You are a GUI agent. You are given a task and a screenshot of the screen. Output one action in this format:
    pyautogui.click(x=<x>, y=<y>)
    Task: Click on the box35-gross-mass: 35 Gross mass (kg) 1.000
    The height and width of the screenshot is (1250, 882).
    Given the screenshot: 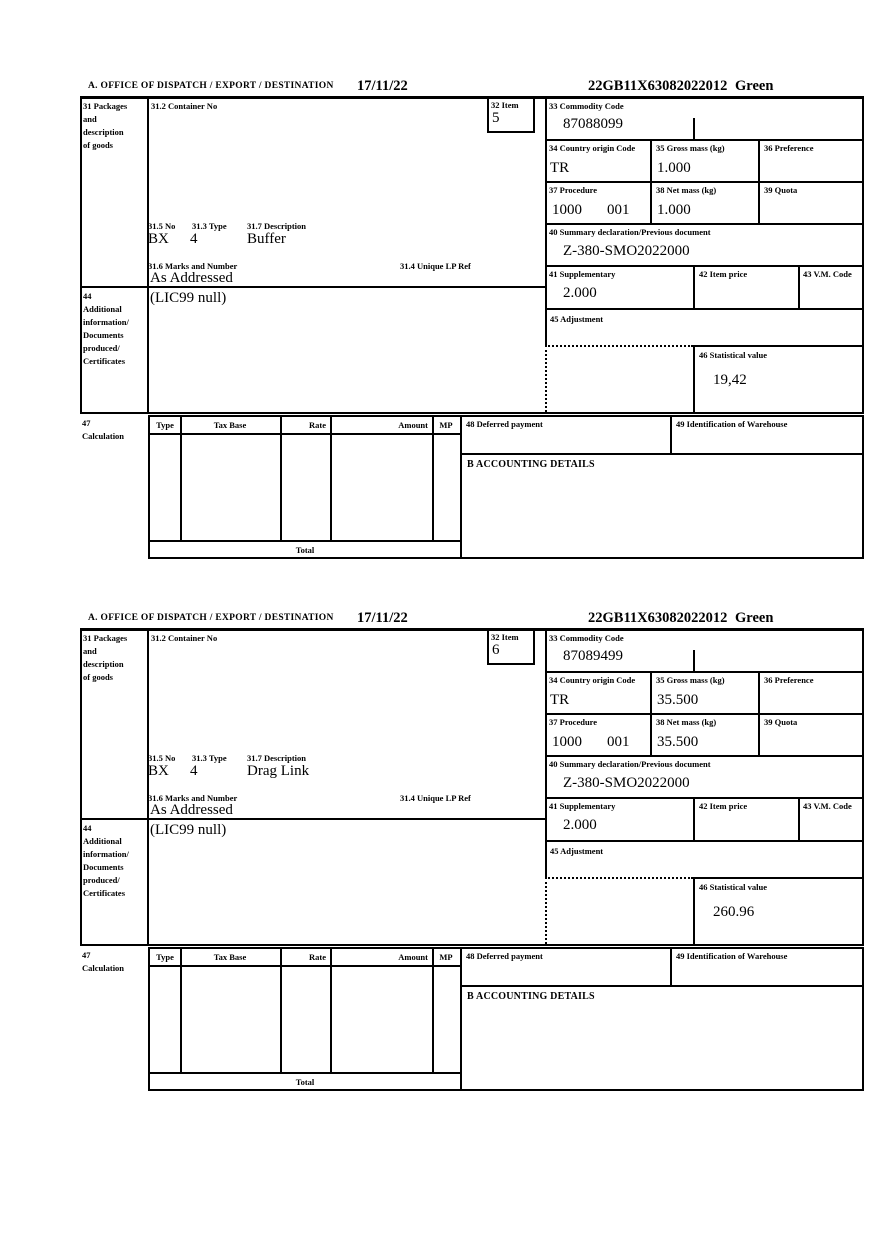 What is the action you would take?
    pyautogui.click(x=704, y=162)
    